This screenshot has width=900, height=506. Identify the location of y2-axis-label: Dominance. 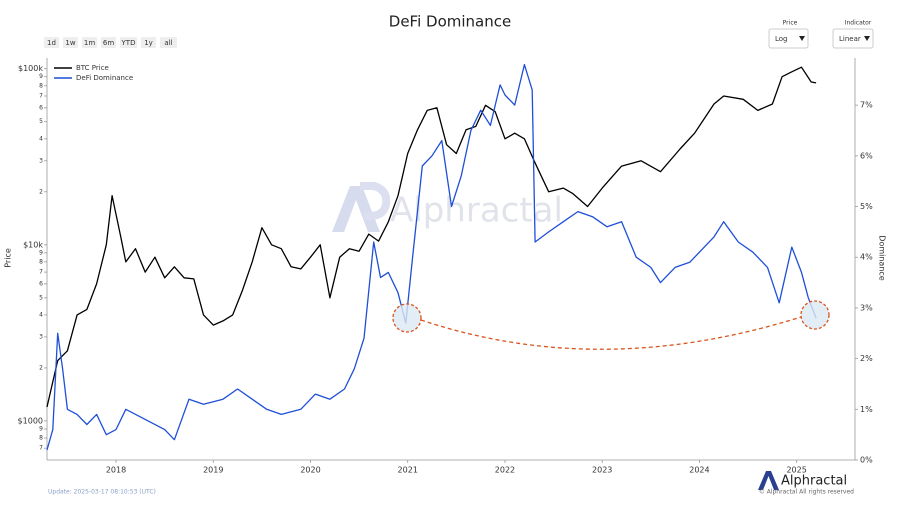
(882, 258).